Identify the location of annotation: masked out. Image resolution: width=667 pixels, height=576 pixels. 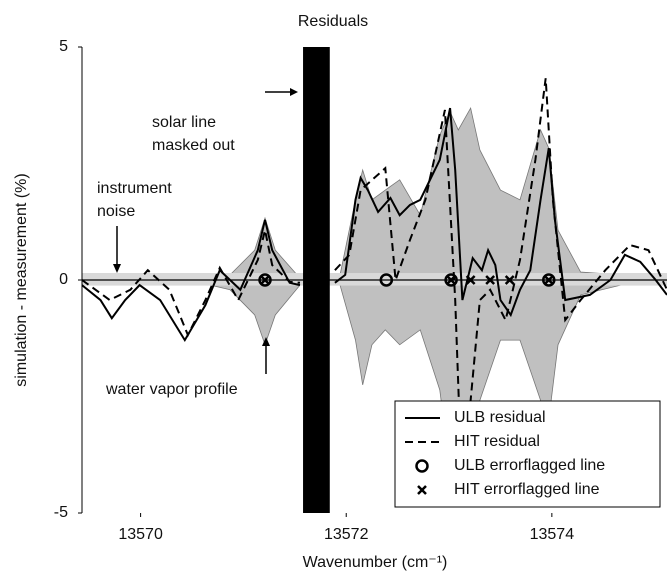
(193, 145).